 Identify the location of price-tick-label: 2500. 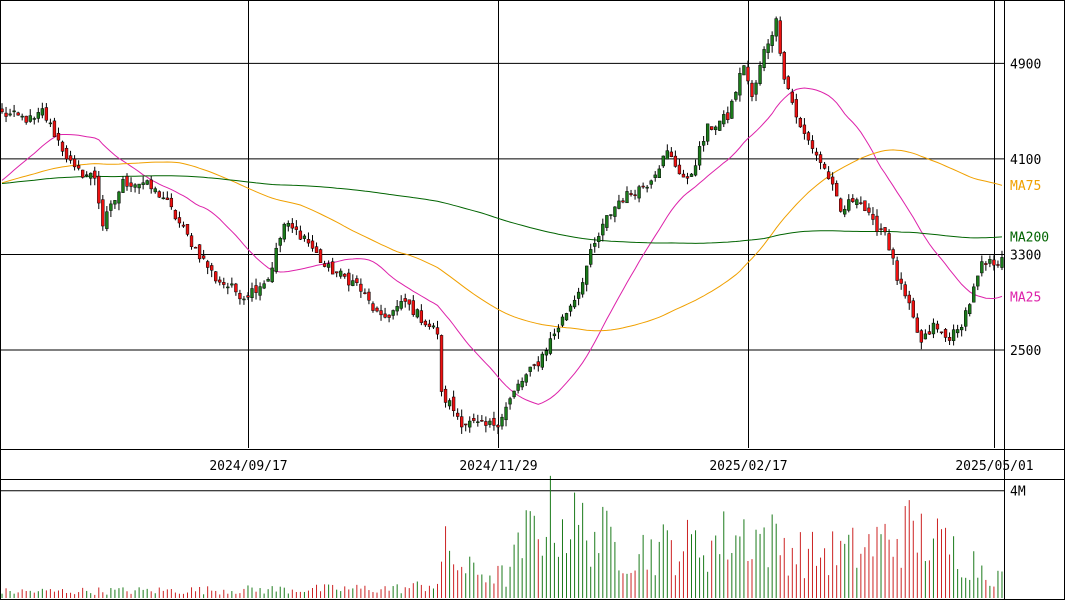
(1025, 351).